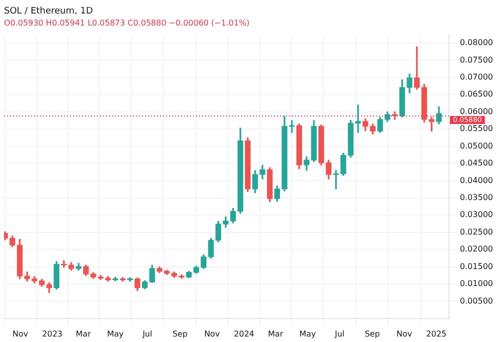  I want to click on y-tick-label: 0.05000, so click(477, 145).